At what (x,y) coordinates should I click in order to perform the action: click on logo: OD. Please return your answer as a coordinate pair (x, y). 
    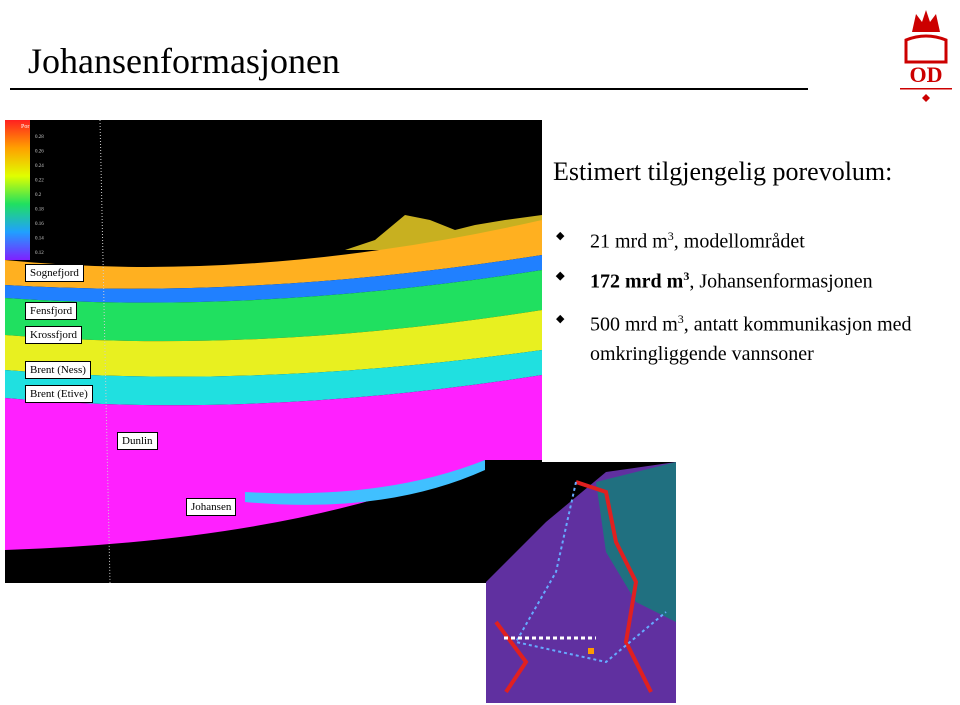
    Looking at the image, I should click on (926, 56).